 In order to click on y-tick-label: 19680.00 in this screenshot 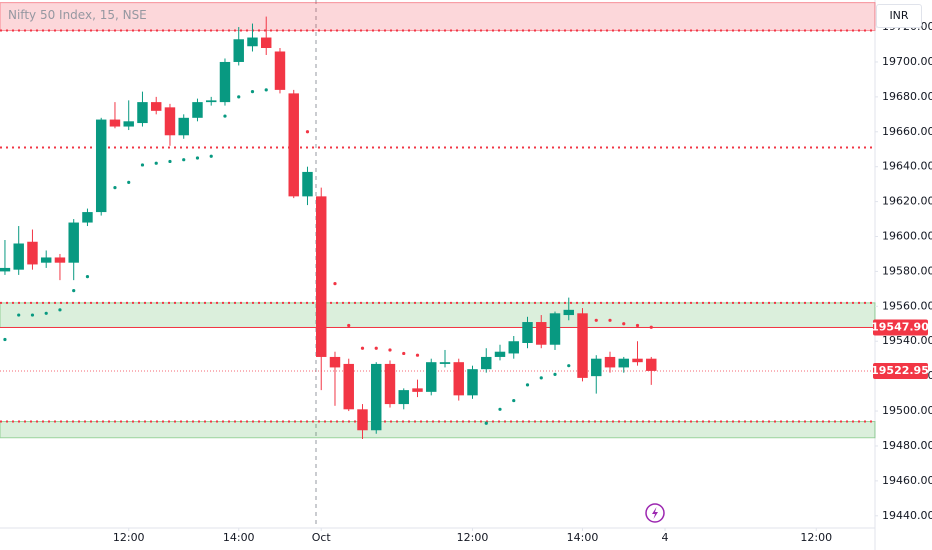, I will do `click(907, 96)`.